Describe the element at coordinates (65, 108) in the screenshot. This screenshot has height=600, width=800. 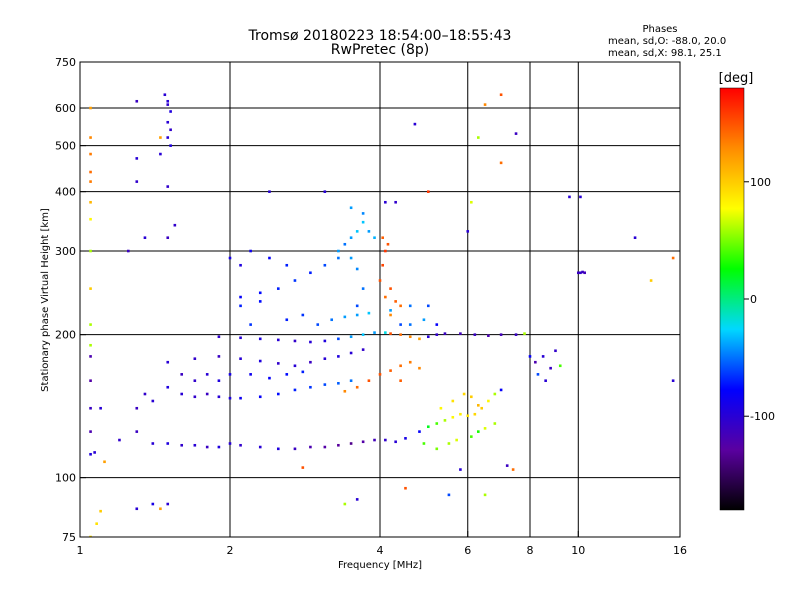
I see `y-tick-label: 600` at that location.